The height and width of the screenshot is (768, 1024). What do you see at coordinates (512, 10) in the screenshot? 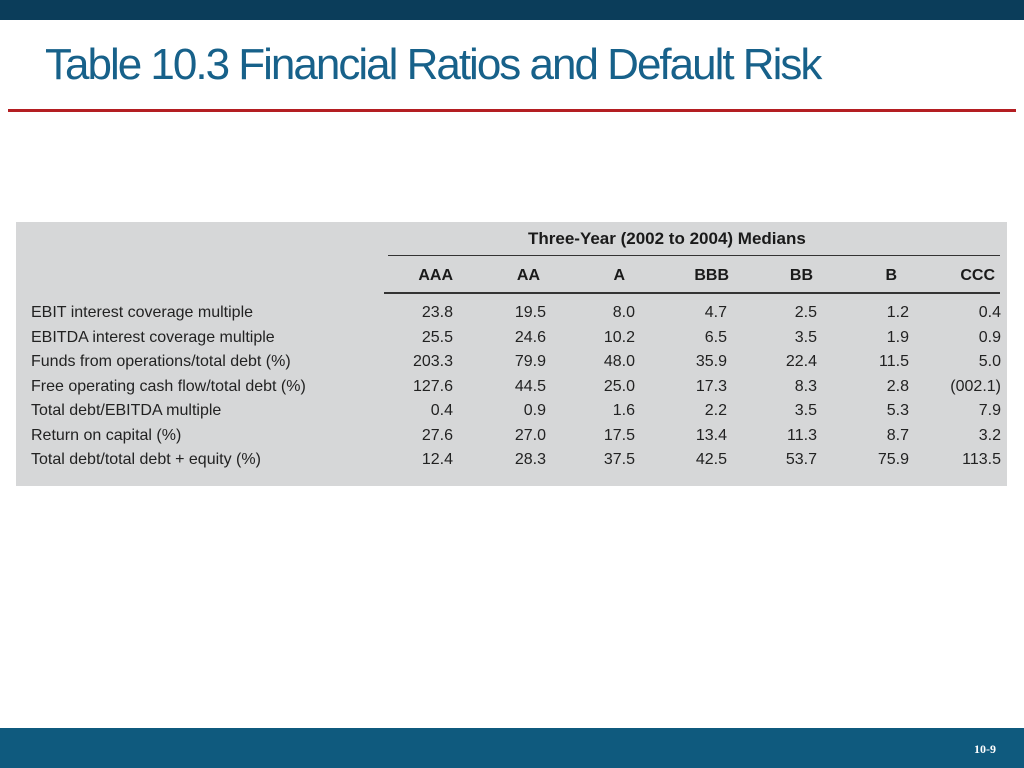
I see `top-banner` at bounding box center [512, 10].